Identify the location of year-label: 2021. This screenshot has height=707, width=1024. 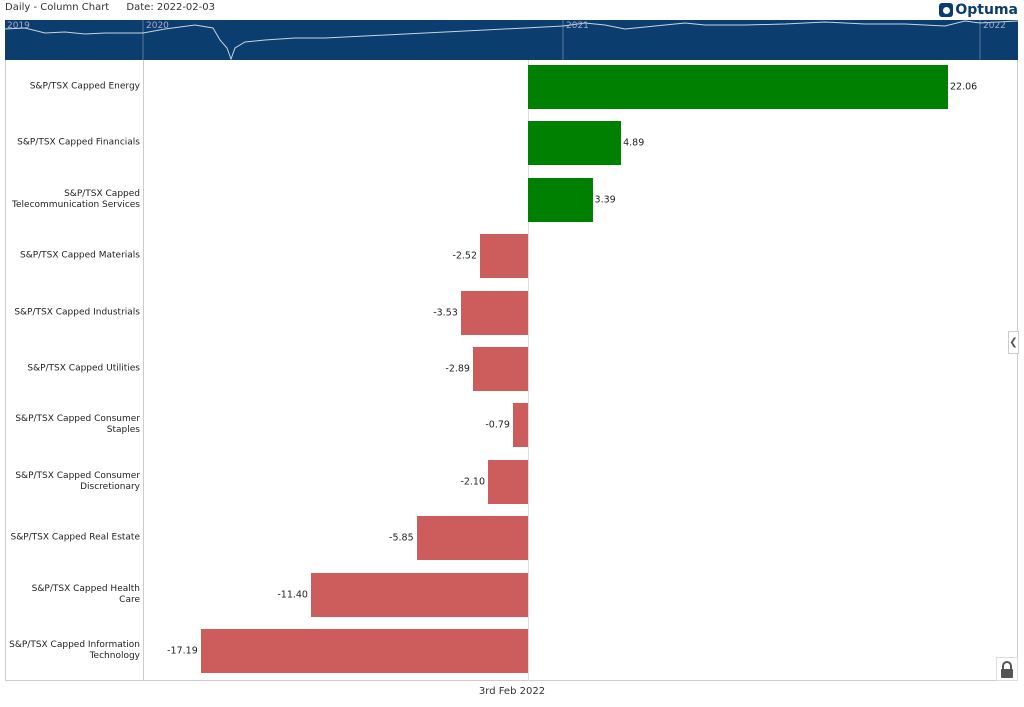
(577, 26).